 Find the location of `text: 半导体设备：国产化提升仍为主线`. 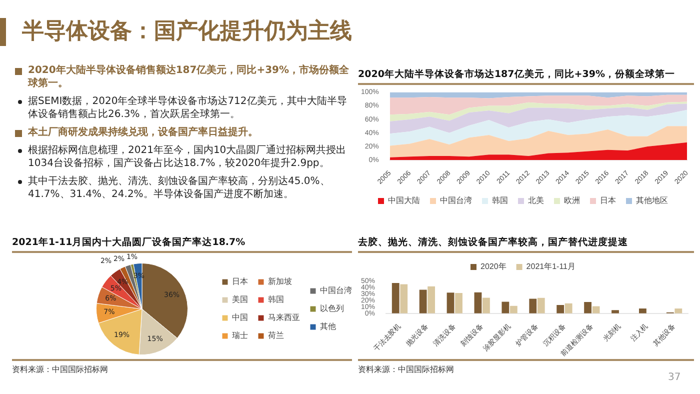

text: 半导体设备：国产化提升仍为主线 is located at coordinates (187, 32).